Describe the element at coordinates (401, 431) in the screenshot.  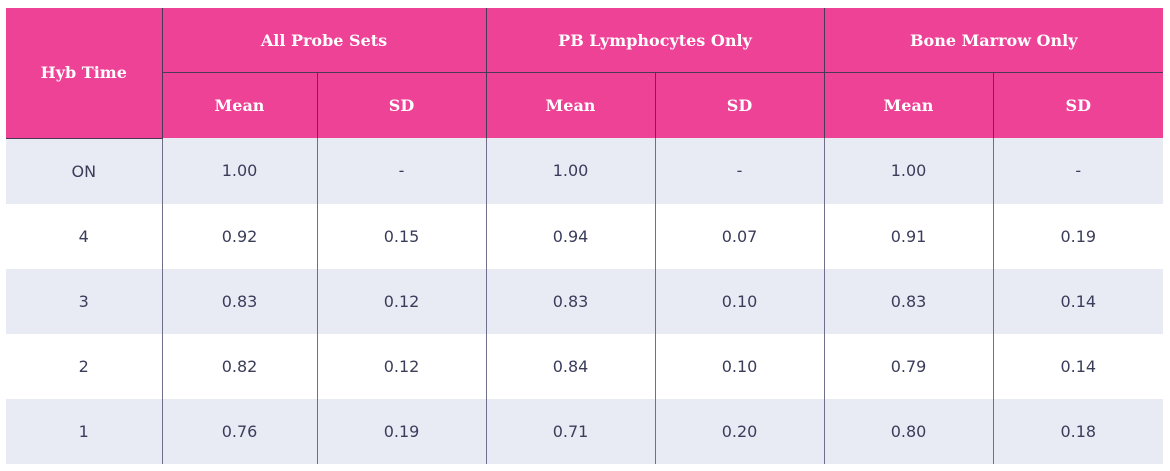
I see `all-probe-sets-sd-cell: 0.19` at that location.